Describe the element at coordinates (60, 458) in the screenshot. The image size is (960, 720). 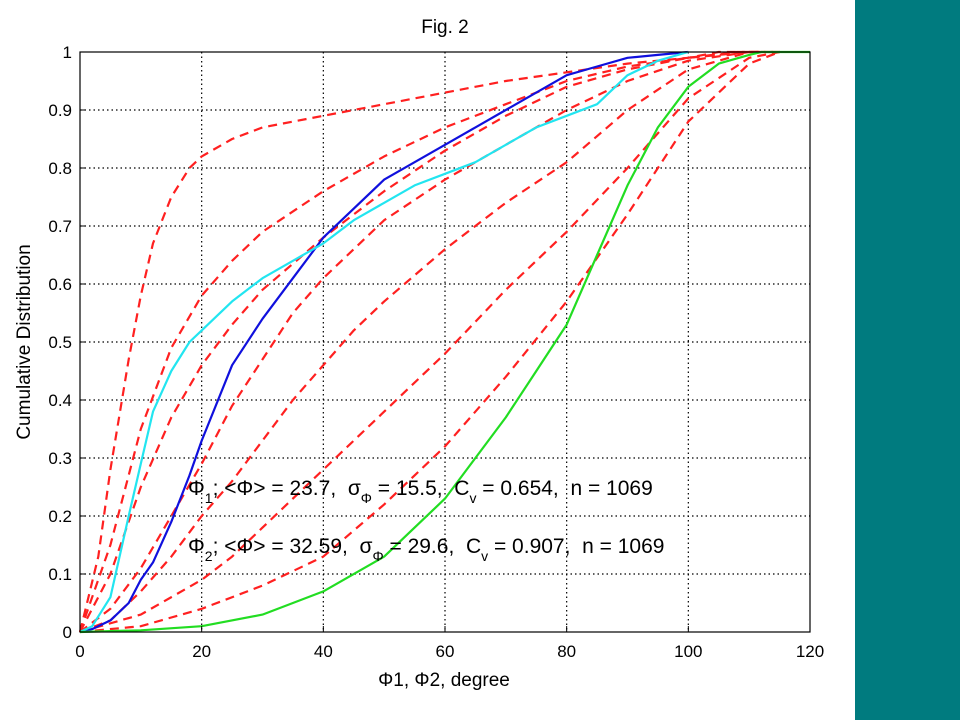
I see `y-tick-label: 0.3` at that location.